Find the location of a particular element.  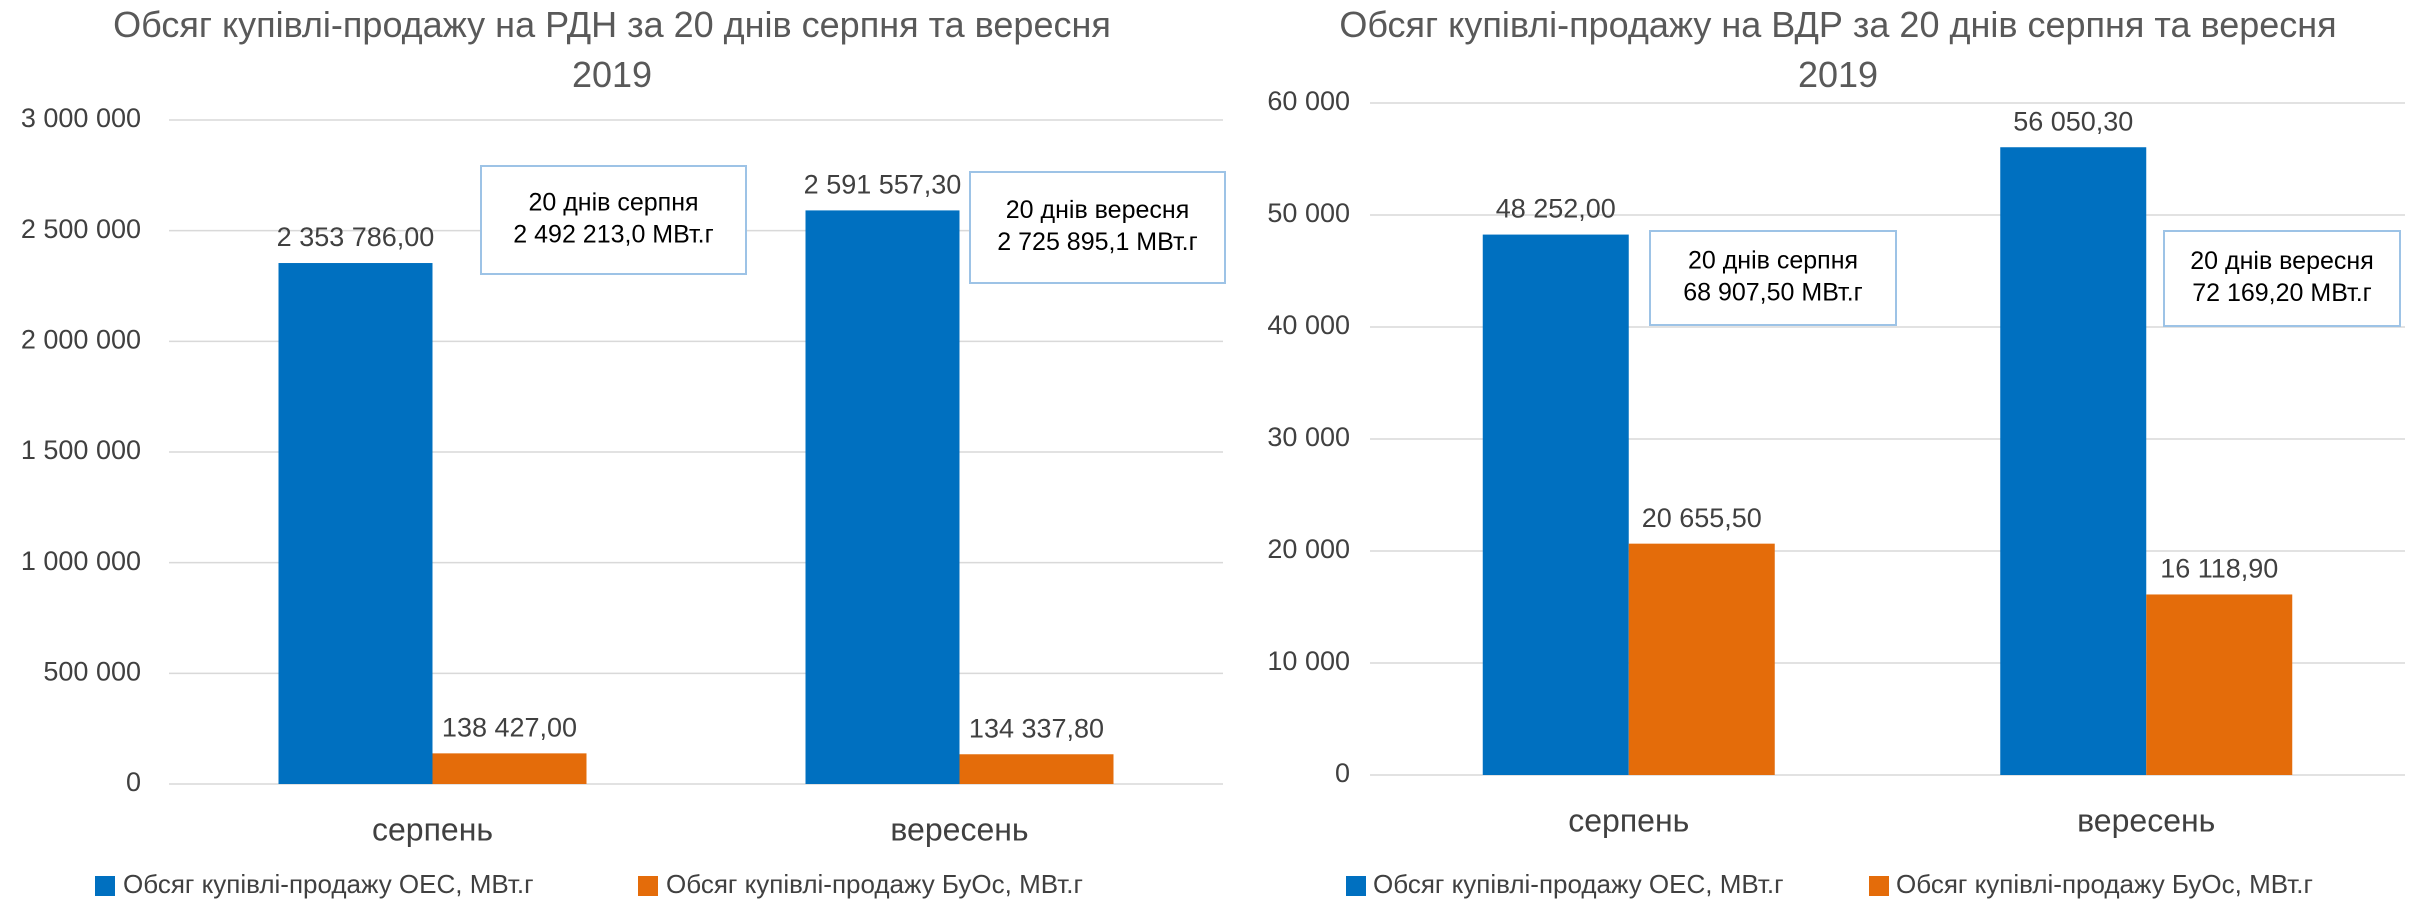

y-tick-label: 30 000 is located at coordinates (1308, 437).